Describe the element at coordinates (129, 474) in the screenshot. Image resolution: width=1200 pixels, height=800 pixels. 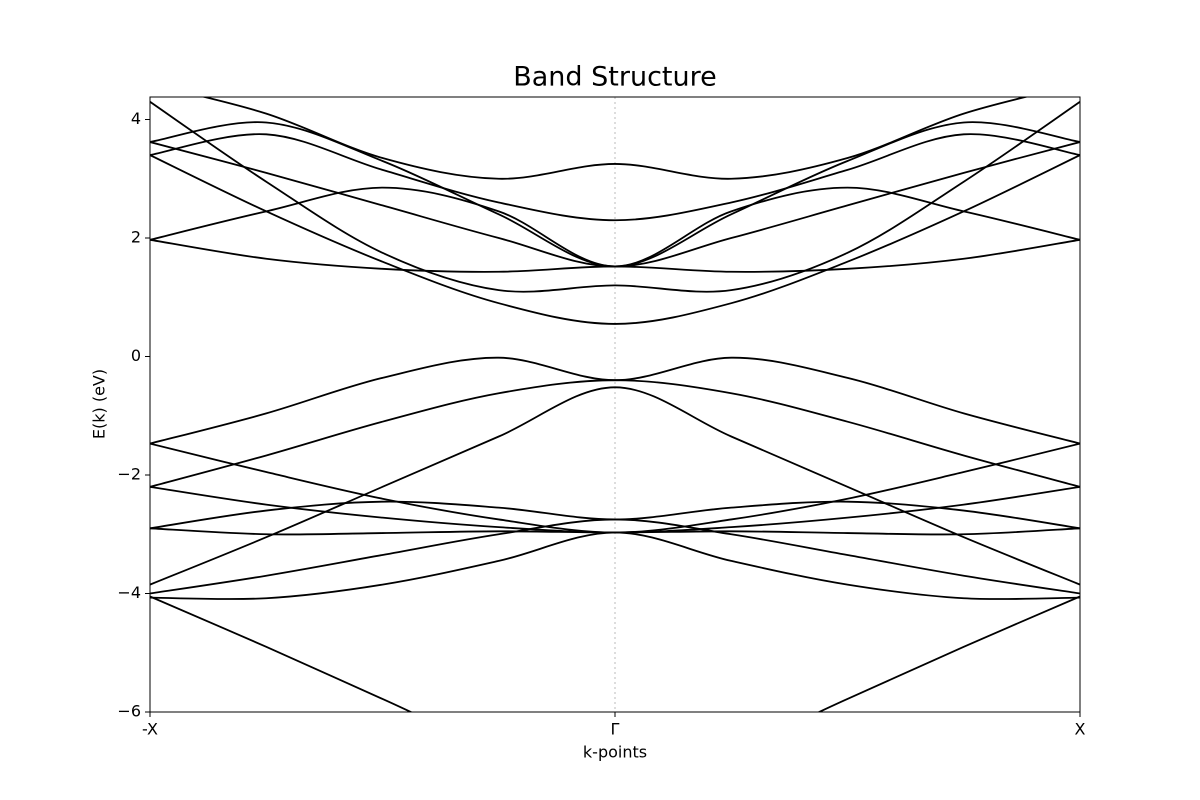
I see `y-tick-label: −2` at that location.